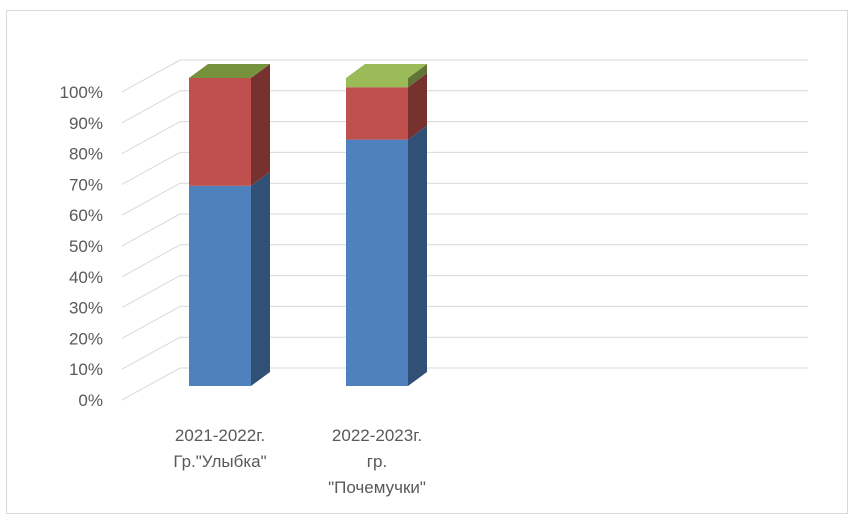 The height and width of the screenshot is (518, 856). I want to click on y-tick-label: 100%, so click(81, 92).